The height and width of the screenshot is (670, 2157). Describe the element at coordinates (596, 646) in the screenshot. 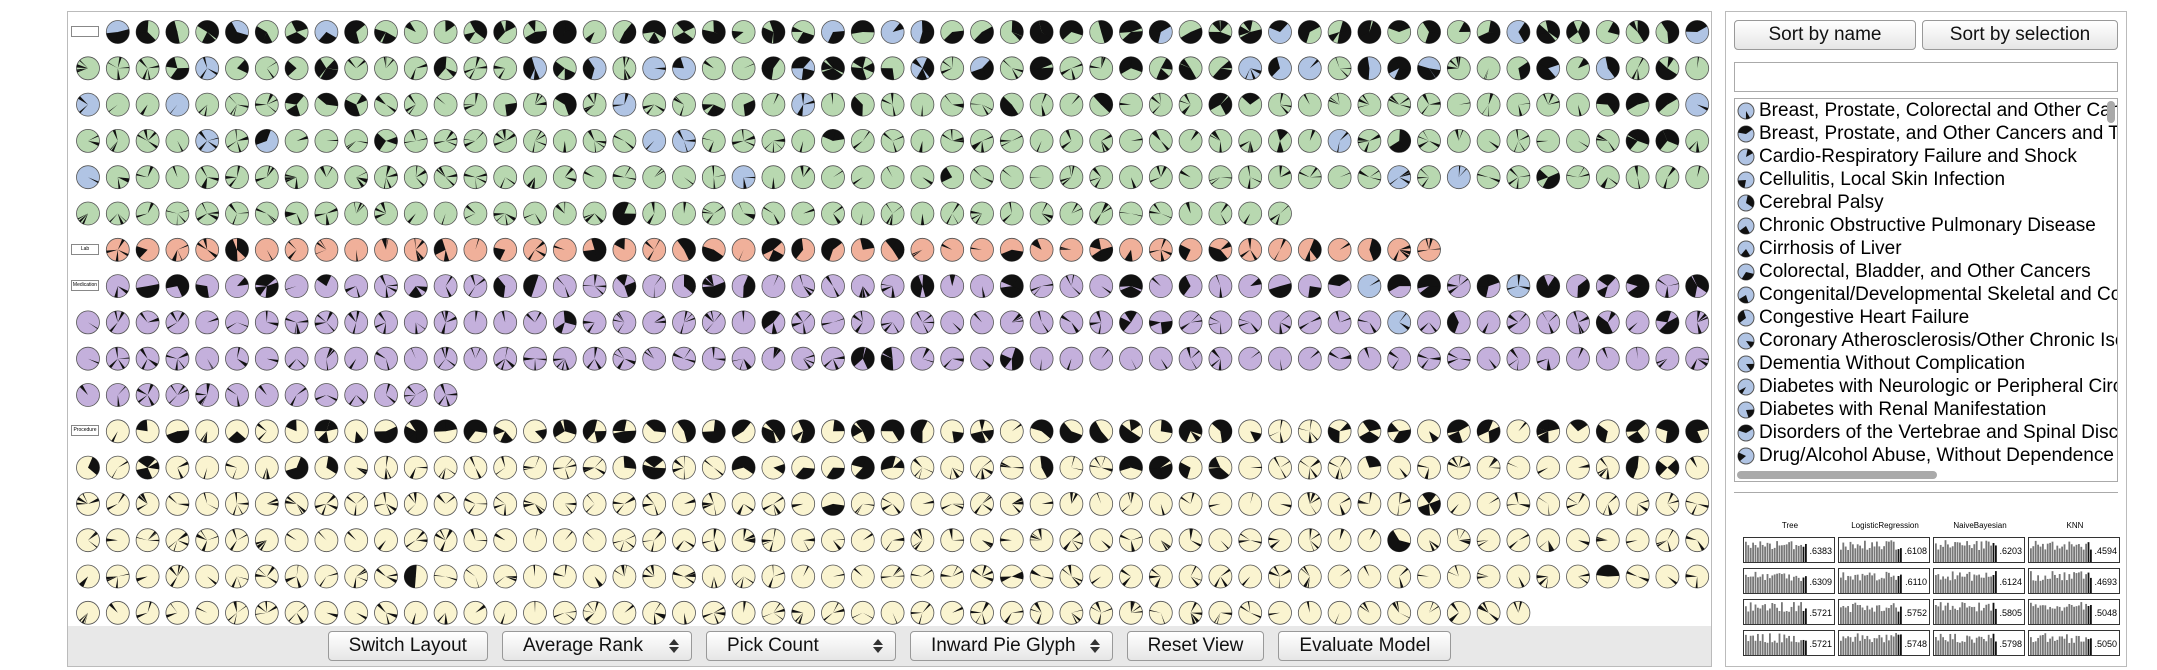

I see `rank-select: Average Rank` at that location.